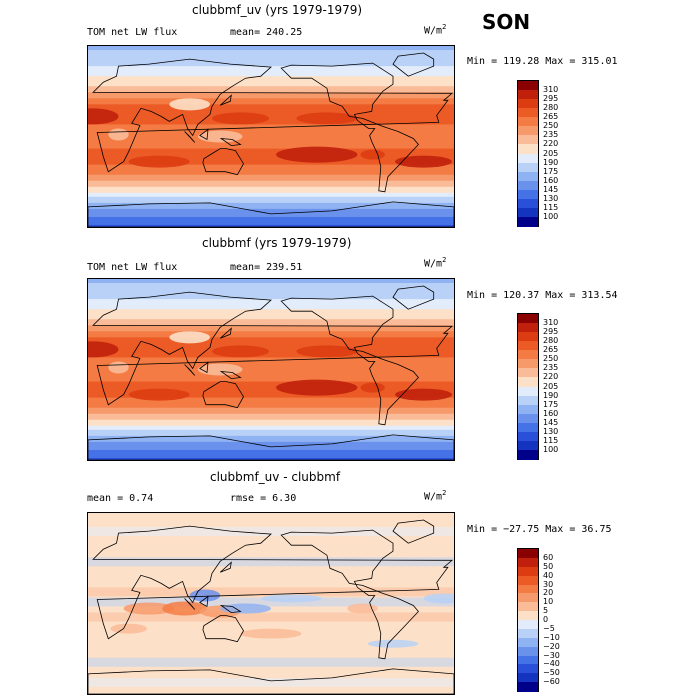 Image resolution: width=700 pixels, height=700 pixels. I want to click on panel-2-left-label: TOM net LW flux, so click(132, 267).